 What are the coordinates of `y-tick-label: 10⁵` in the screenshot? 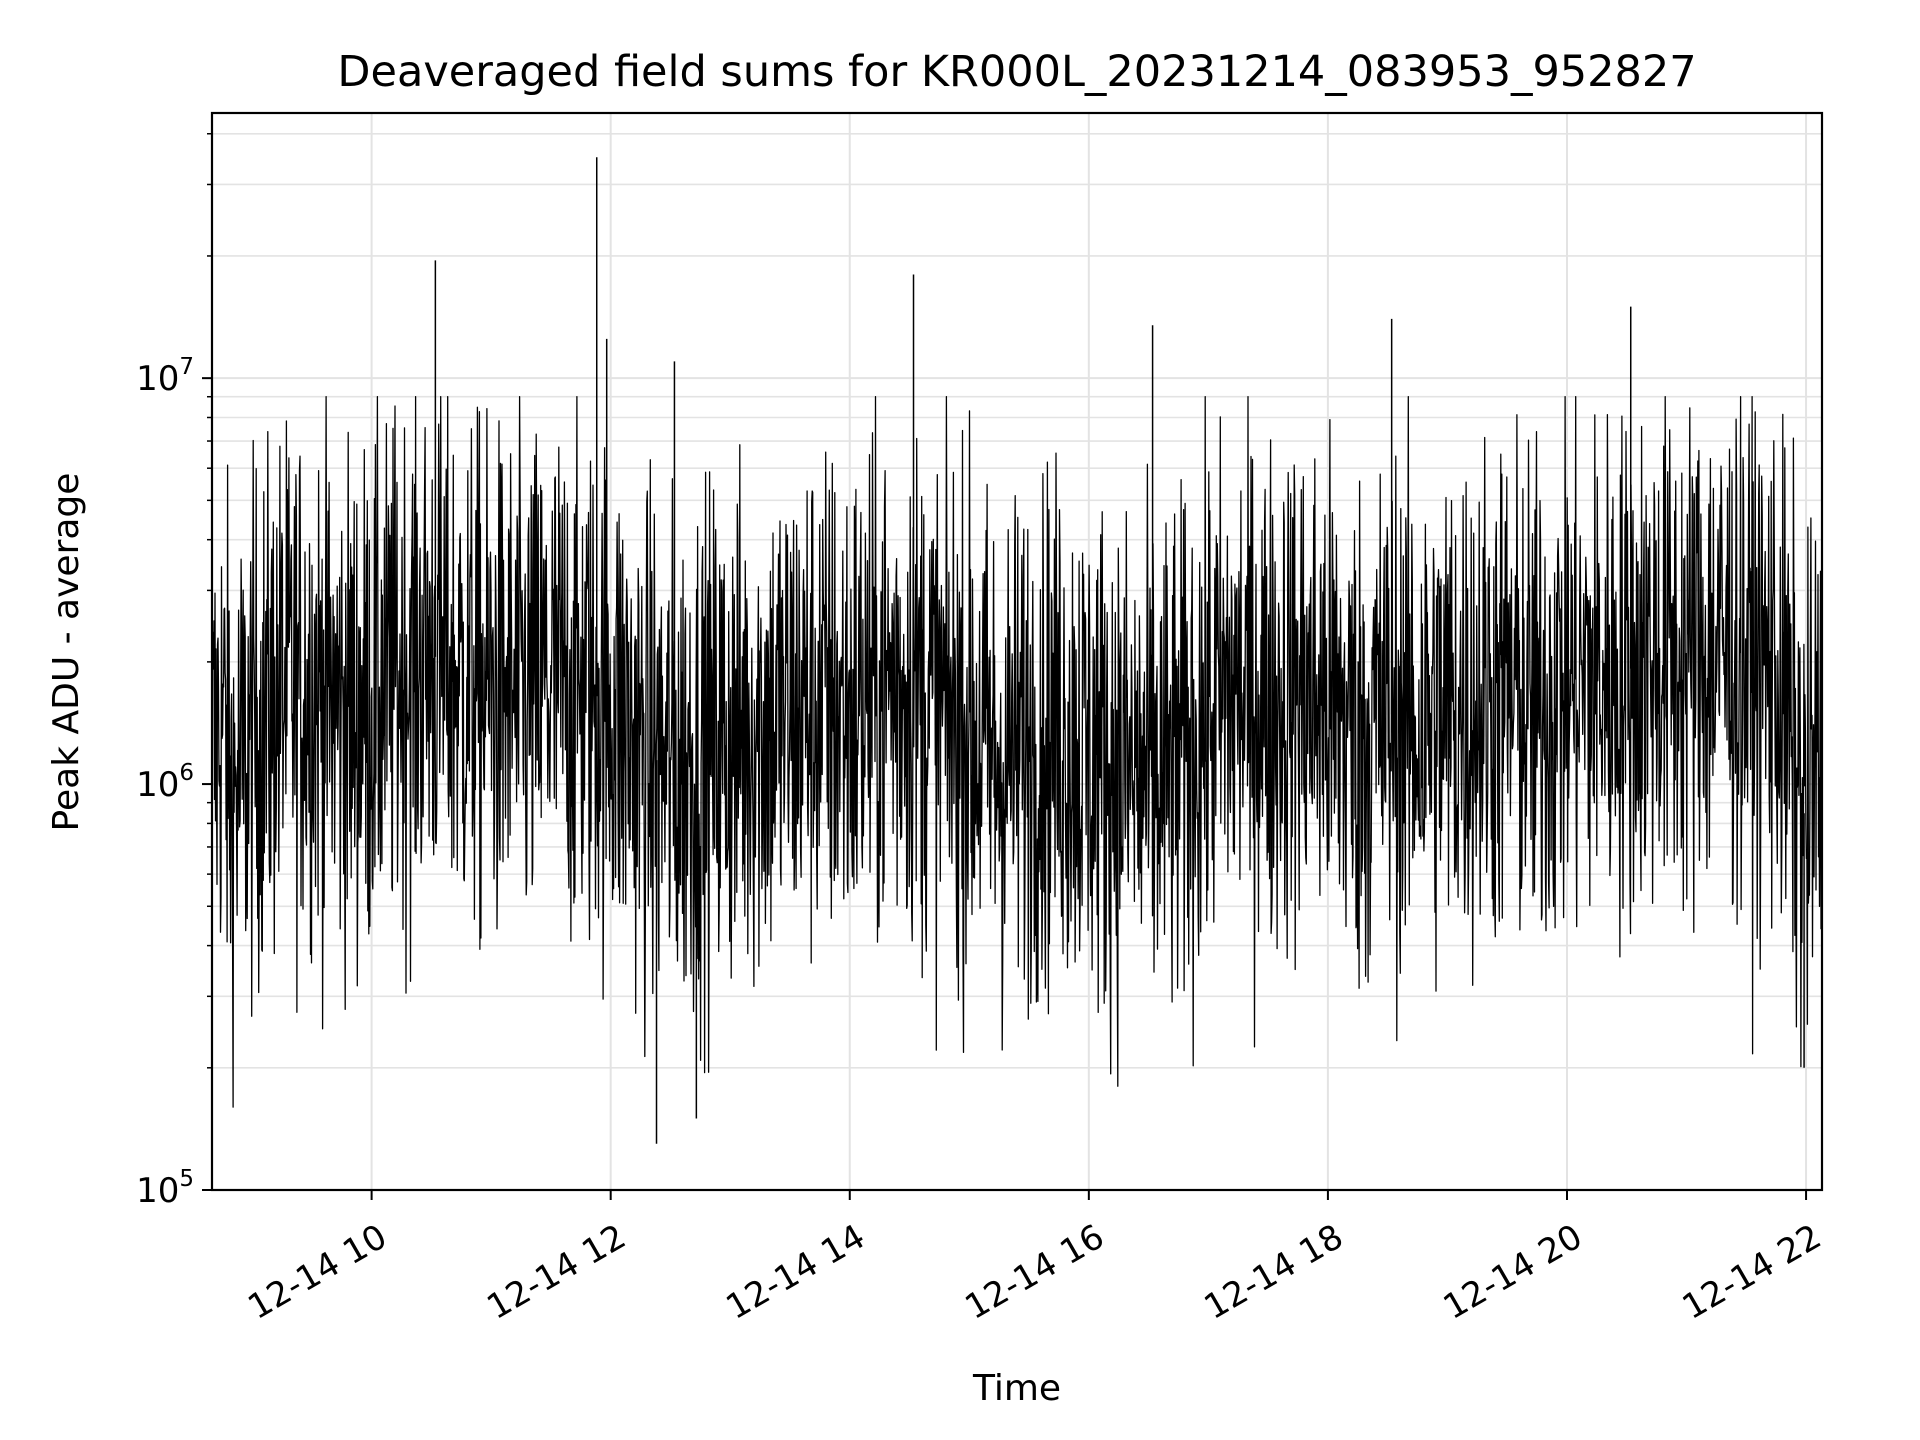 It's located at (165, 1188).